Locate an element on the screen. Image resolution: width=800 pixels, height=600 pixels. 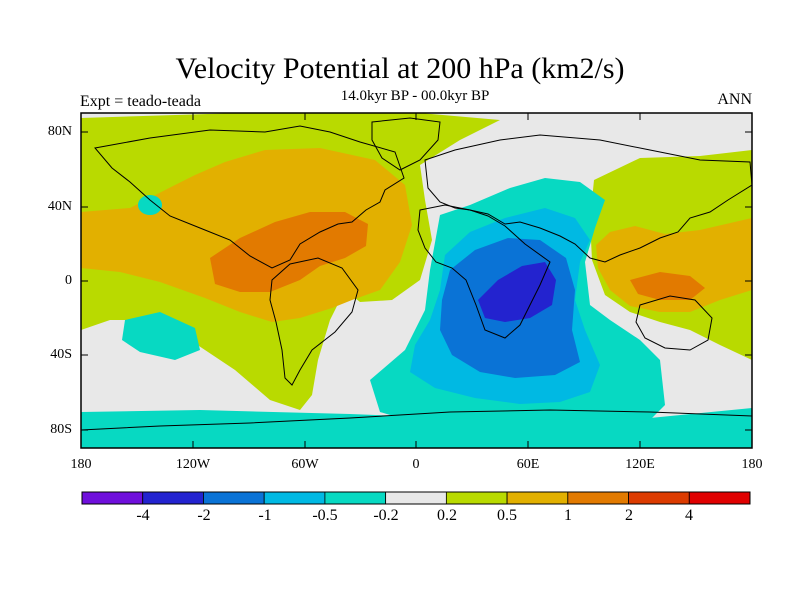
map-title: Velocity Potential at 200 hPa (km2/s) is located at coordinates (400, 68).